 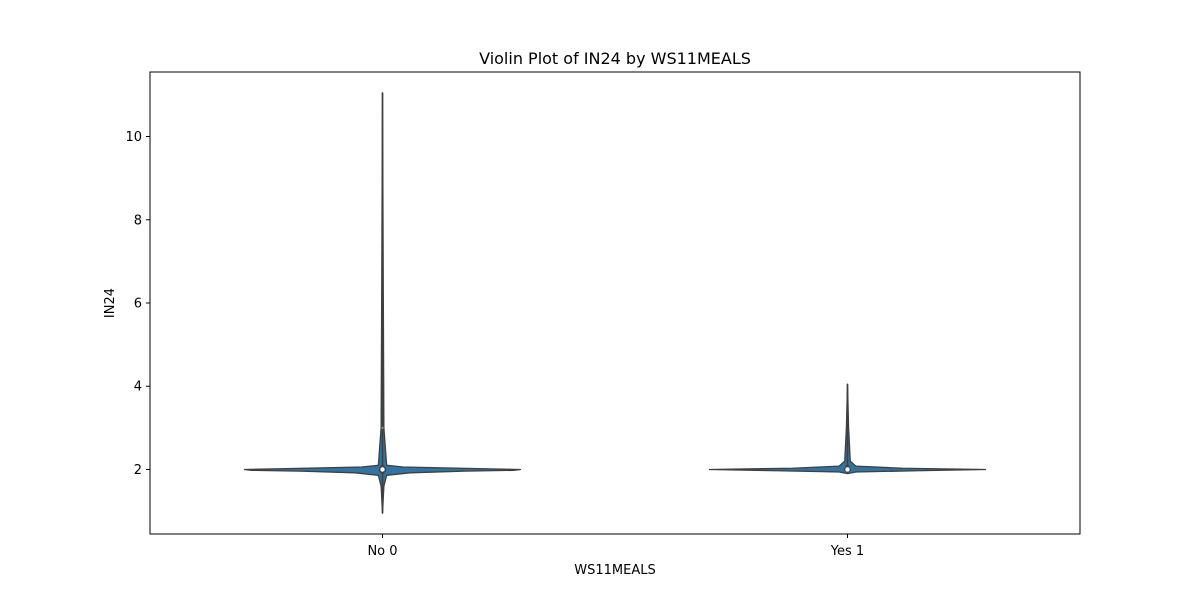 I want to click on y-axis-ticks: 2 4 6 8 10, so click(x=137, y=304).